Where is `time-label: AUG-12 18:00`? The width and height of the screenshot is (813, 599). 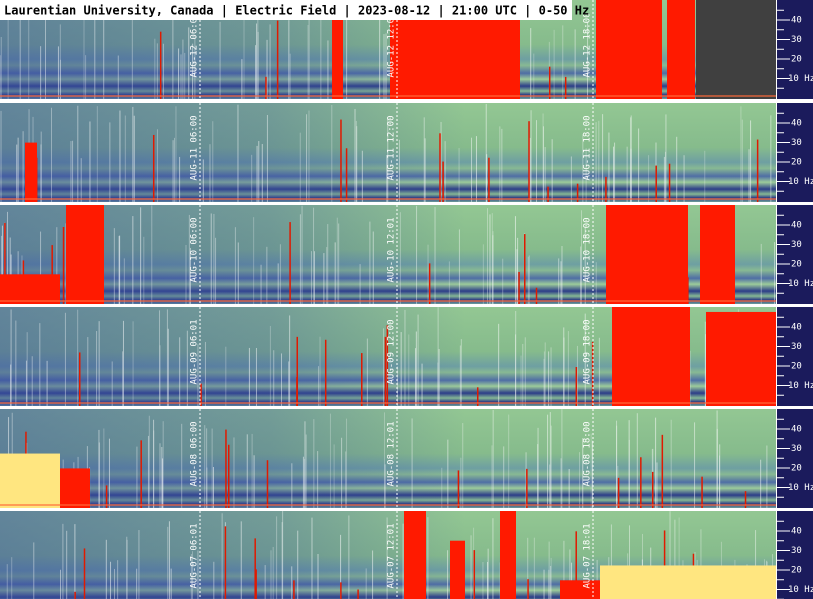 time-label: AUG-12 18:00 is located at coordinates (588, 44).